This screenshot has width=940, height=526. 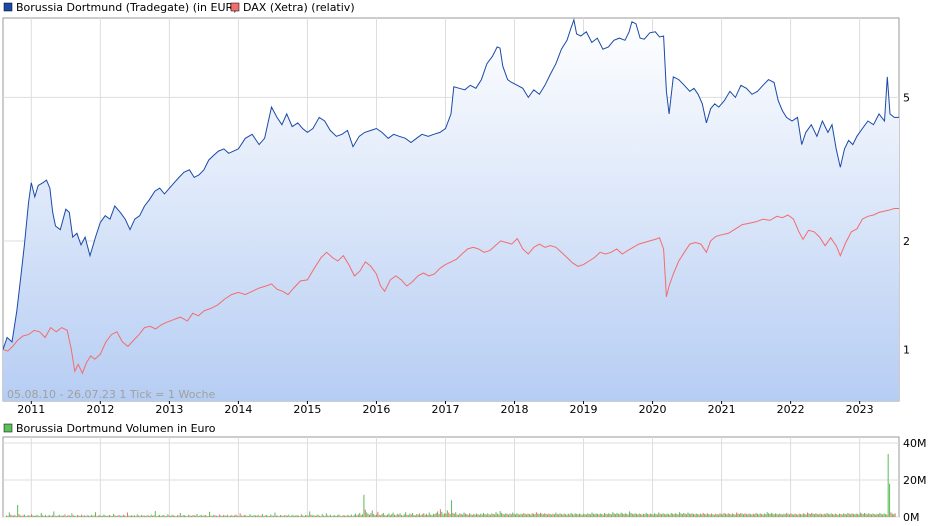 What do you see at coordinates (584, 409) in the screenshot?
I see `x-tick-label: 2019` at bounding box center [584, 409].